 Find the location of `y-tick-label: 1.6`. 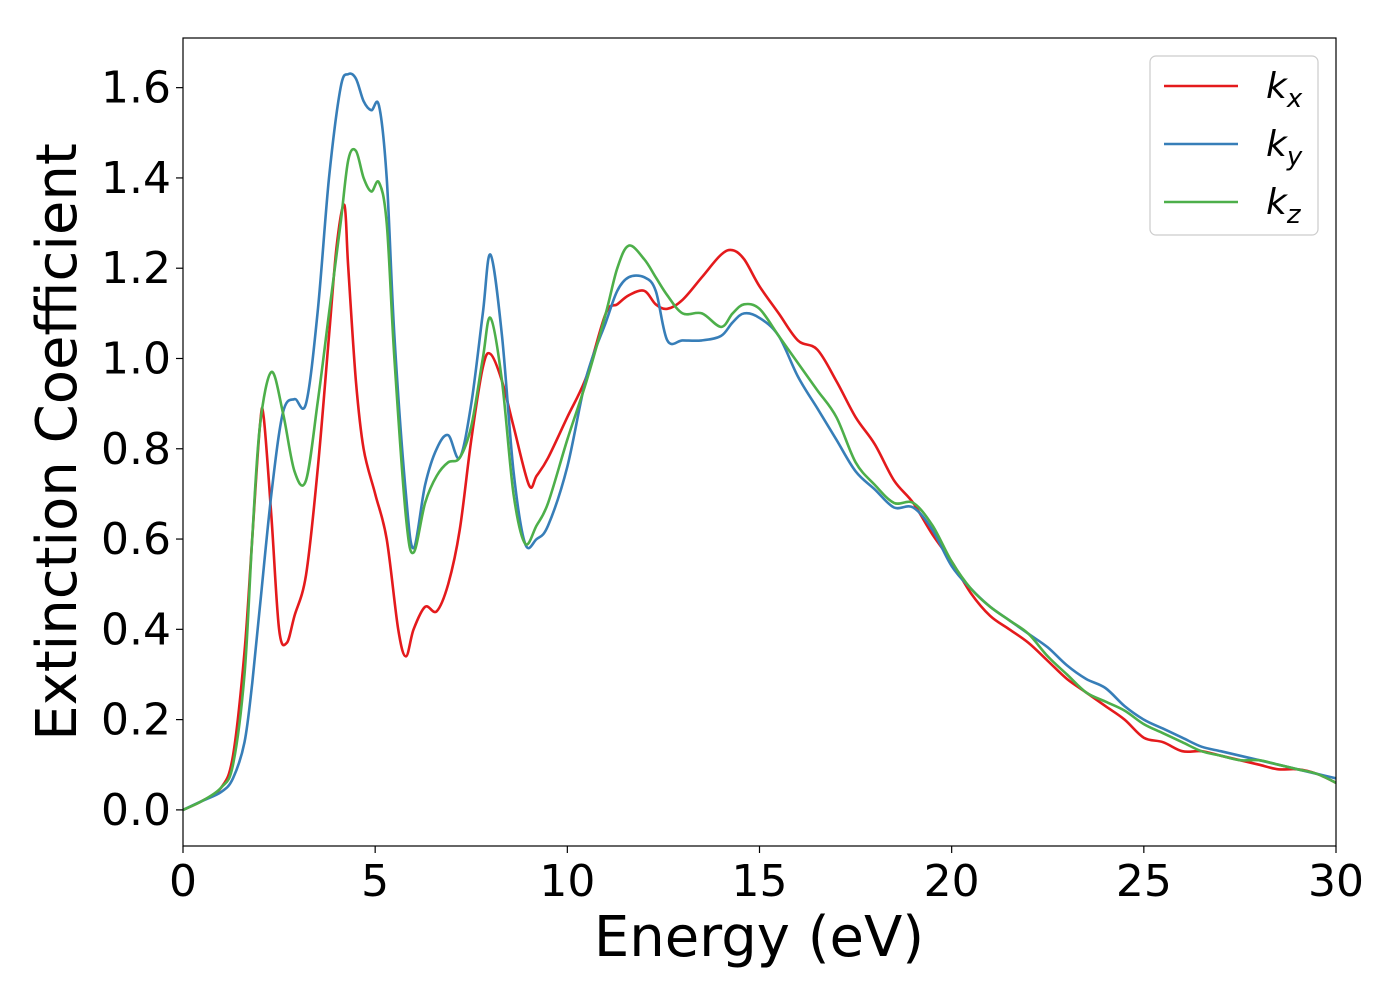

y-tick-label: 1.6 is located at coordinates (136, 88).